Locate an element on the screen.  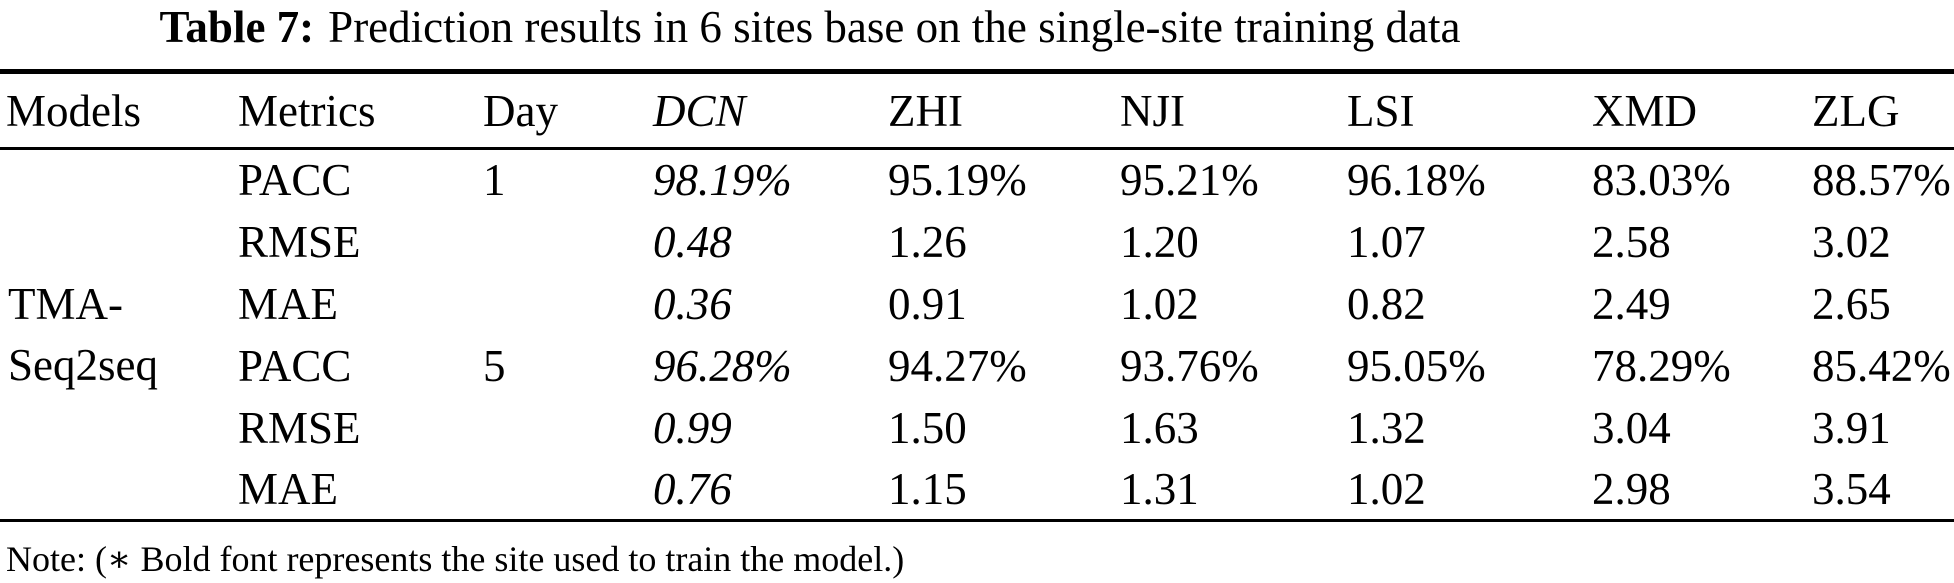
value-cell-xmd: 2.98 is located at coordinates (1631, 488).